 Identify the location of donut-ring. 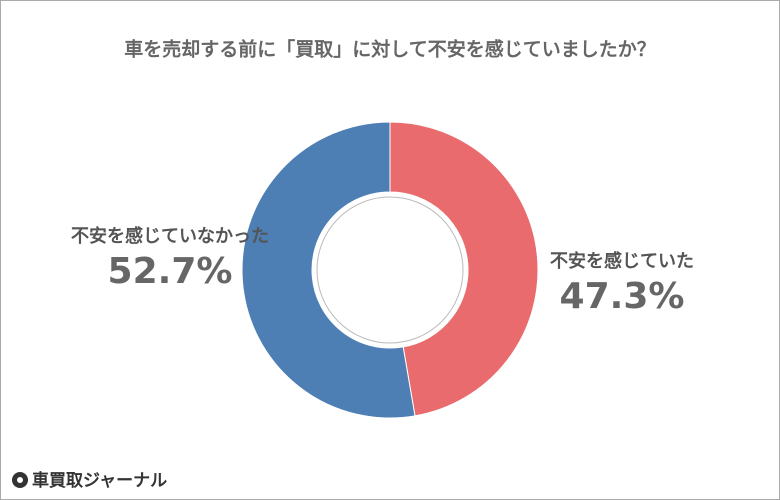
(390, 270).